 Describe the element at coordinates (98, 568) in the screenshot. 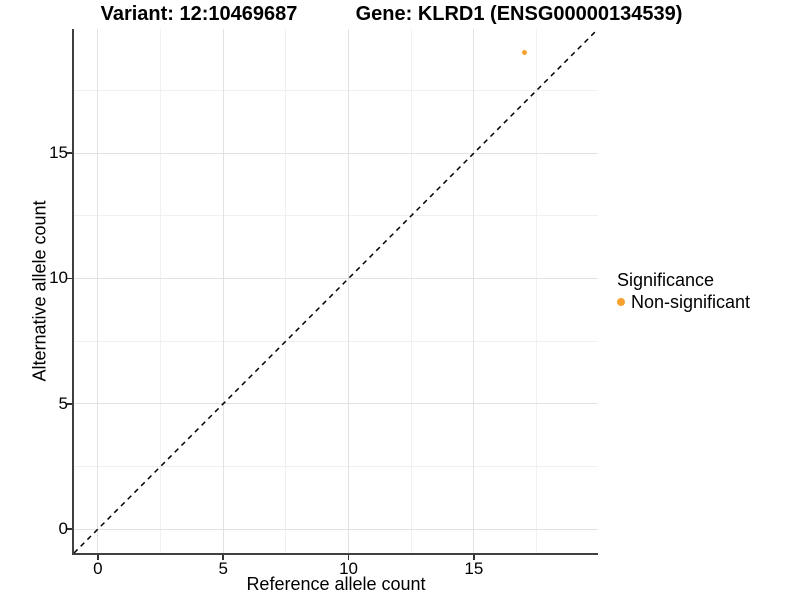

I see `x-tick-label: 0` at that location.